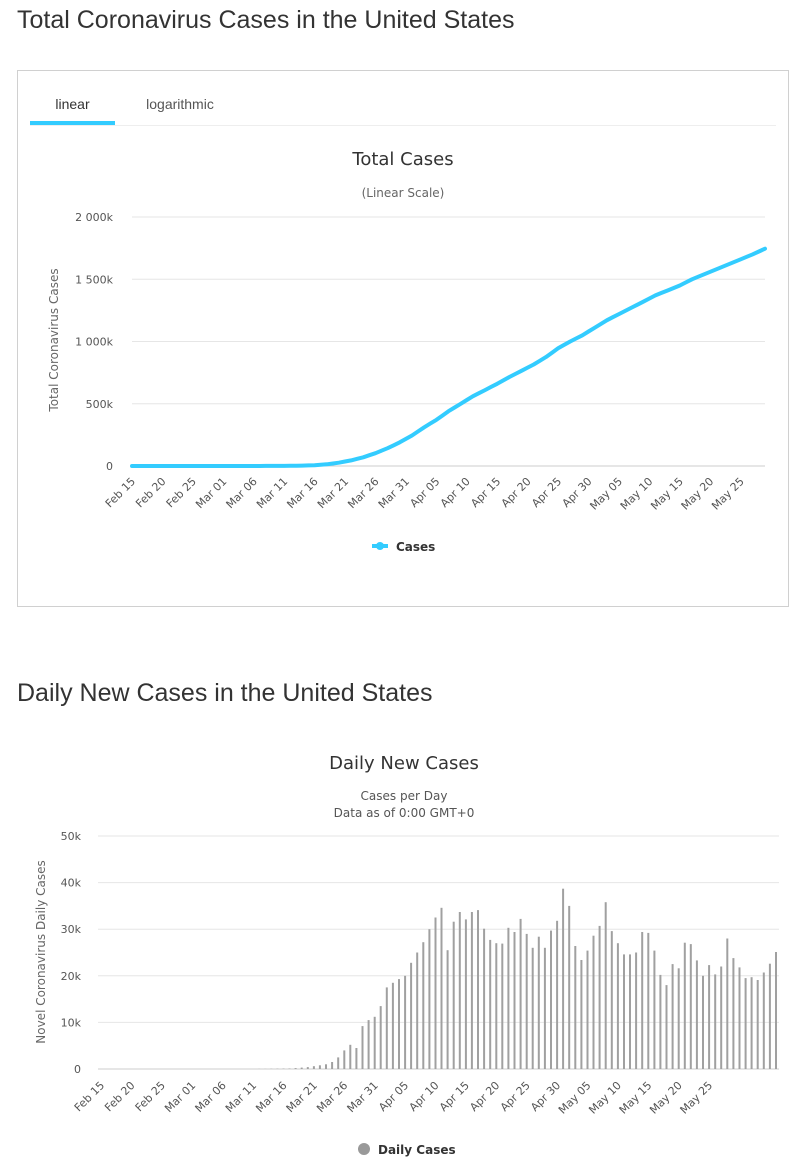 The width and height of the screenshot is (801, 1170). I want to click on chart-title: Daily New Cases, so click(404, 763).